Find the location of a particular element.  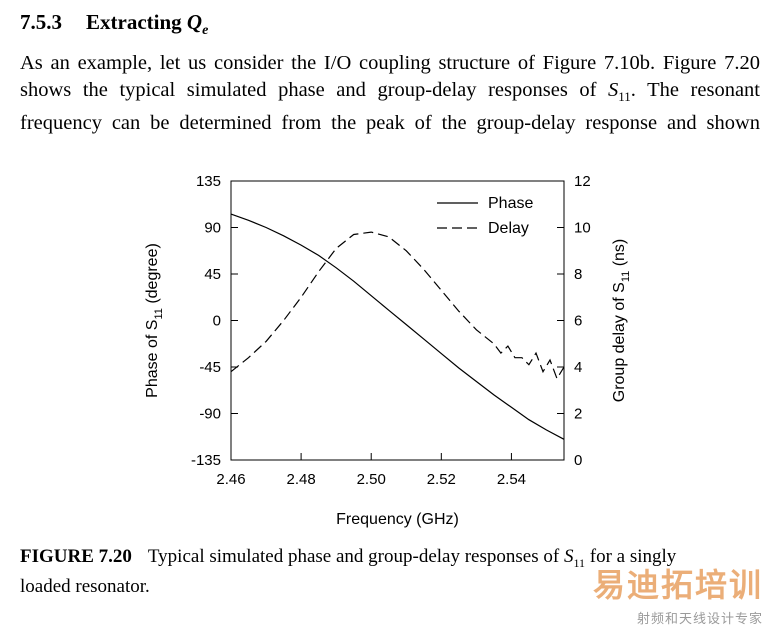

y-right-tick-label: 4 is located at coordinates (578, 367).